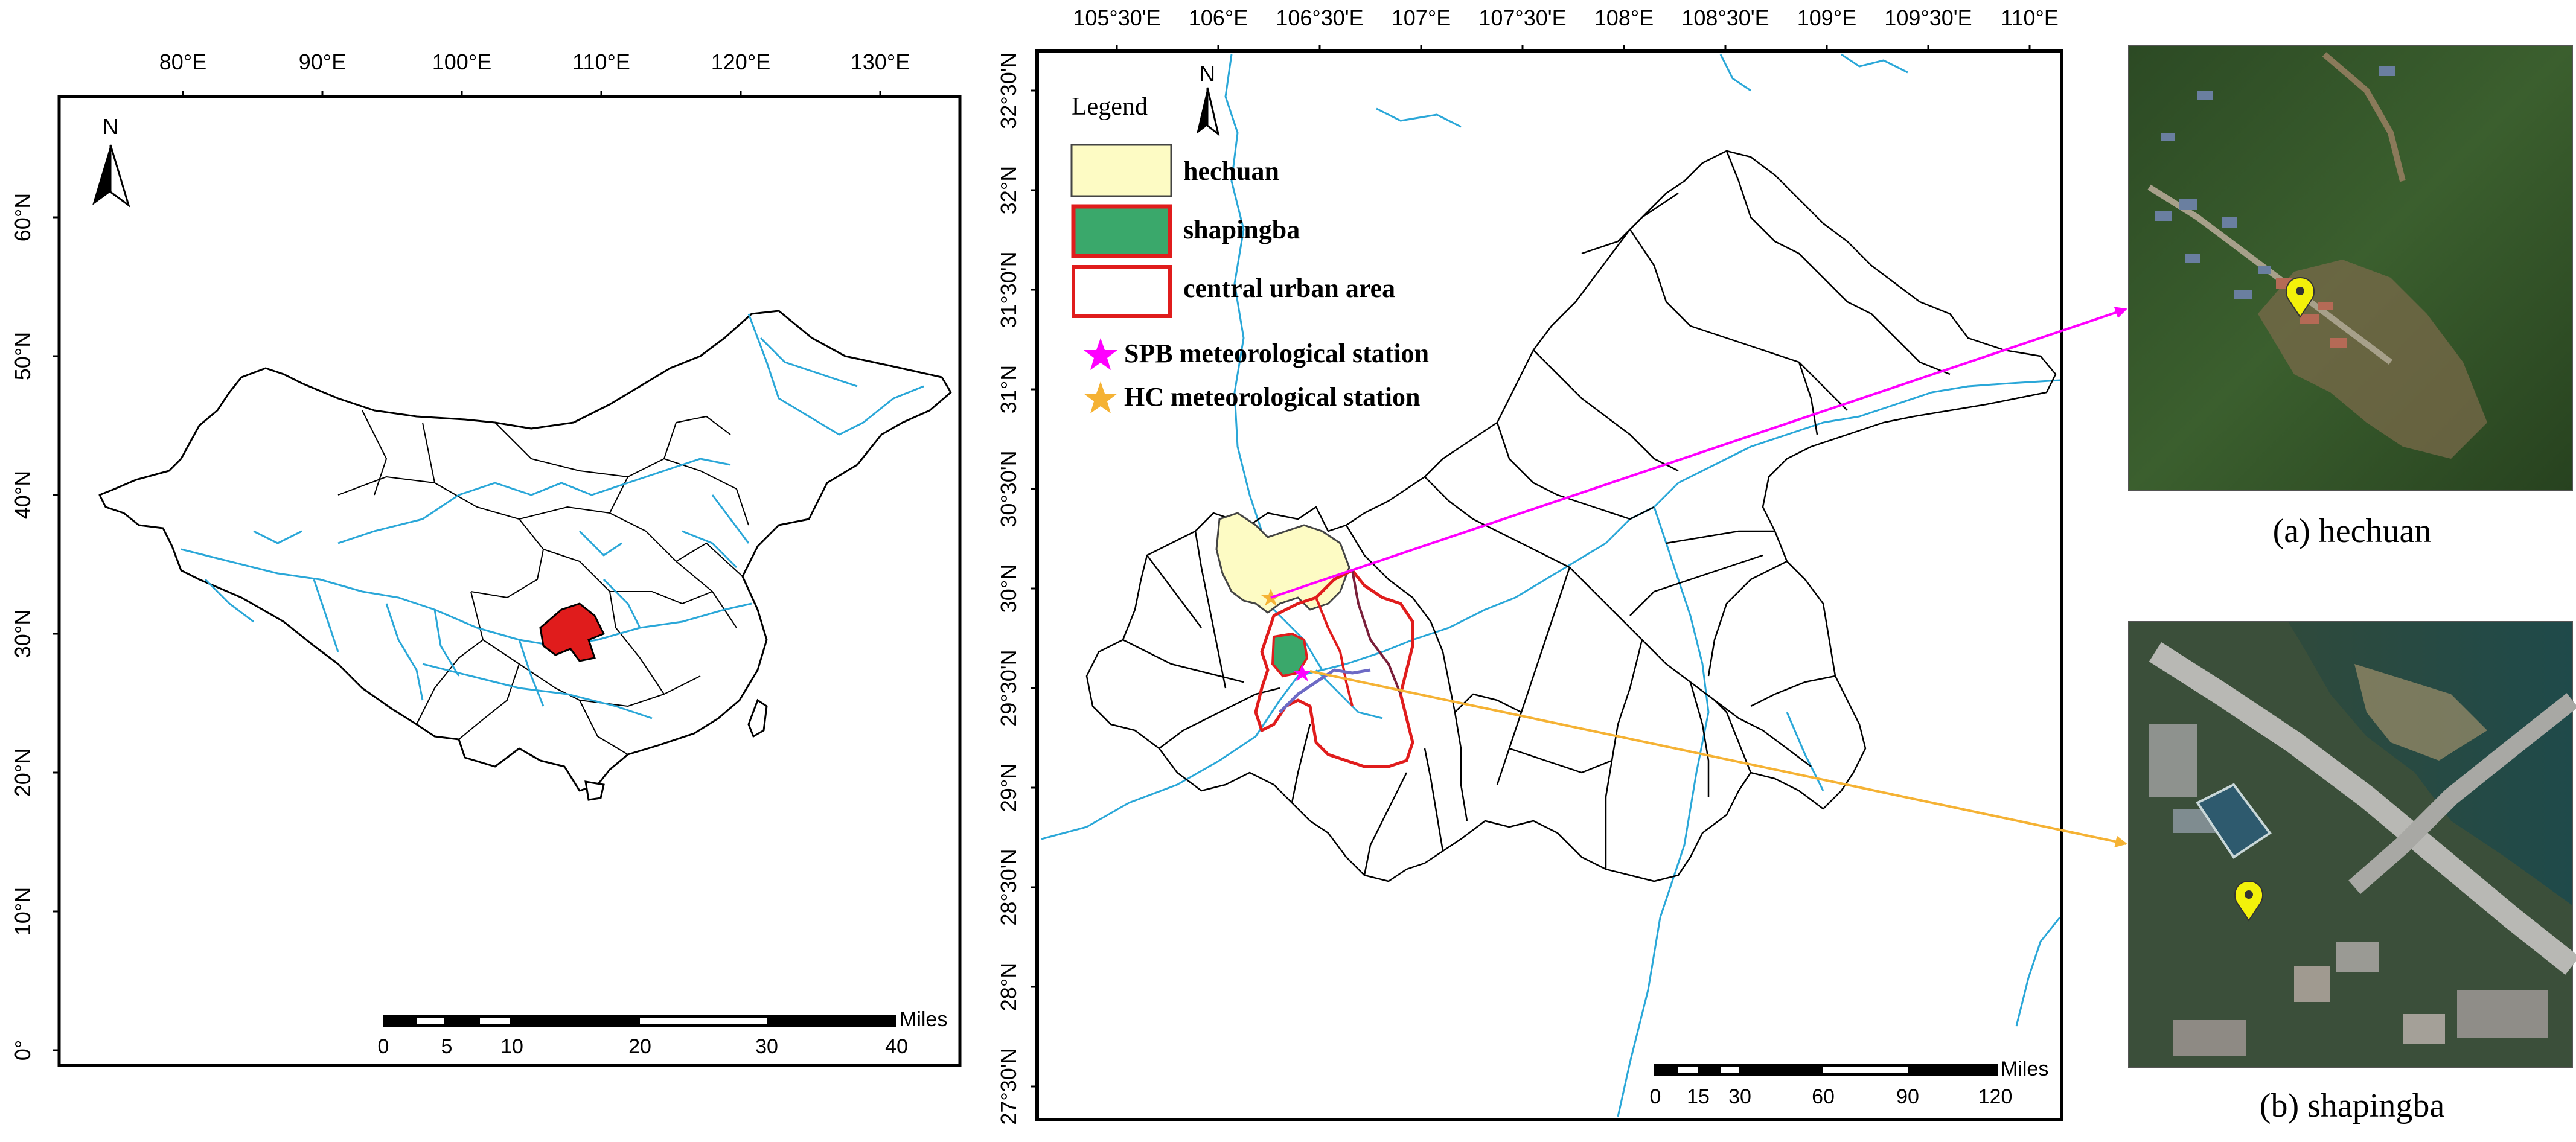  I want to click on hechuan-region, so click(1283, 563).